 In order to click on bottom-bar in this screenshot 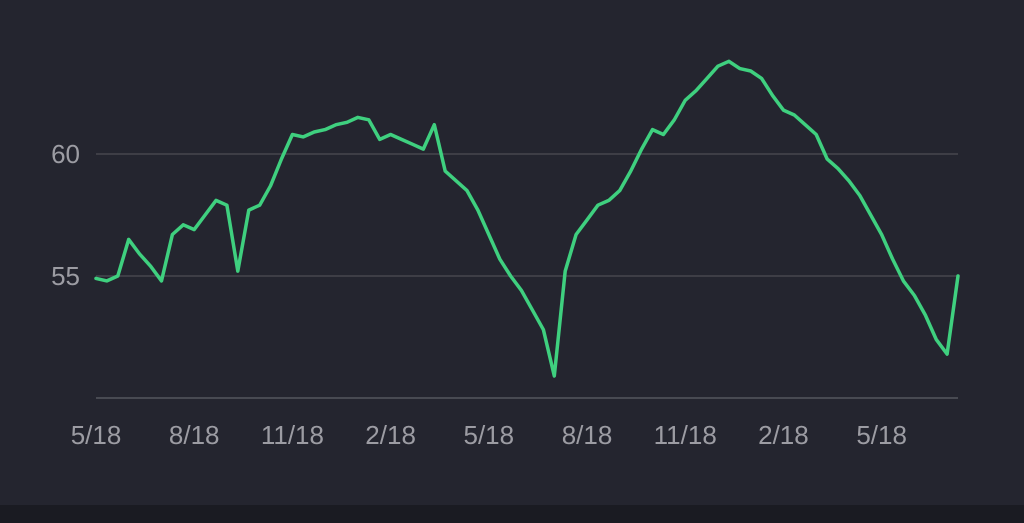, I will do `click(512, 514)`.